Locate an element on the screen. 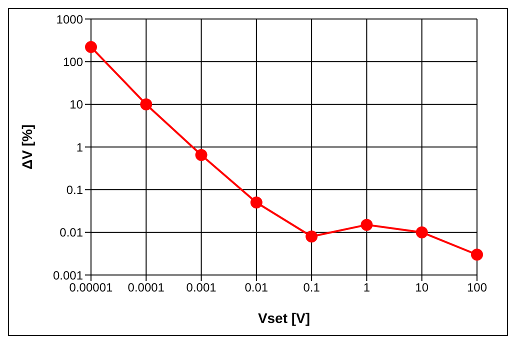  x-tick-label: 0.001 is located at coordinates (201, 287).